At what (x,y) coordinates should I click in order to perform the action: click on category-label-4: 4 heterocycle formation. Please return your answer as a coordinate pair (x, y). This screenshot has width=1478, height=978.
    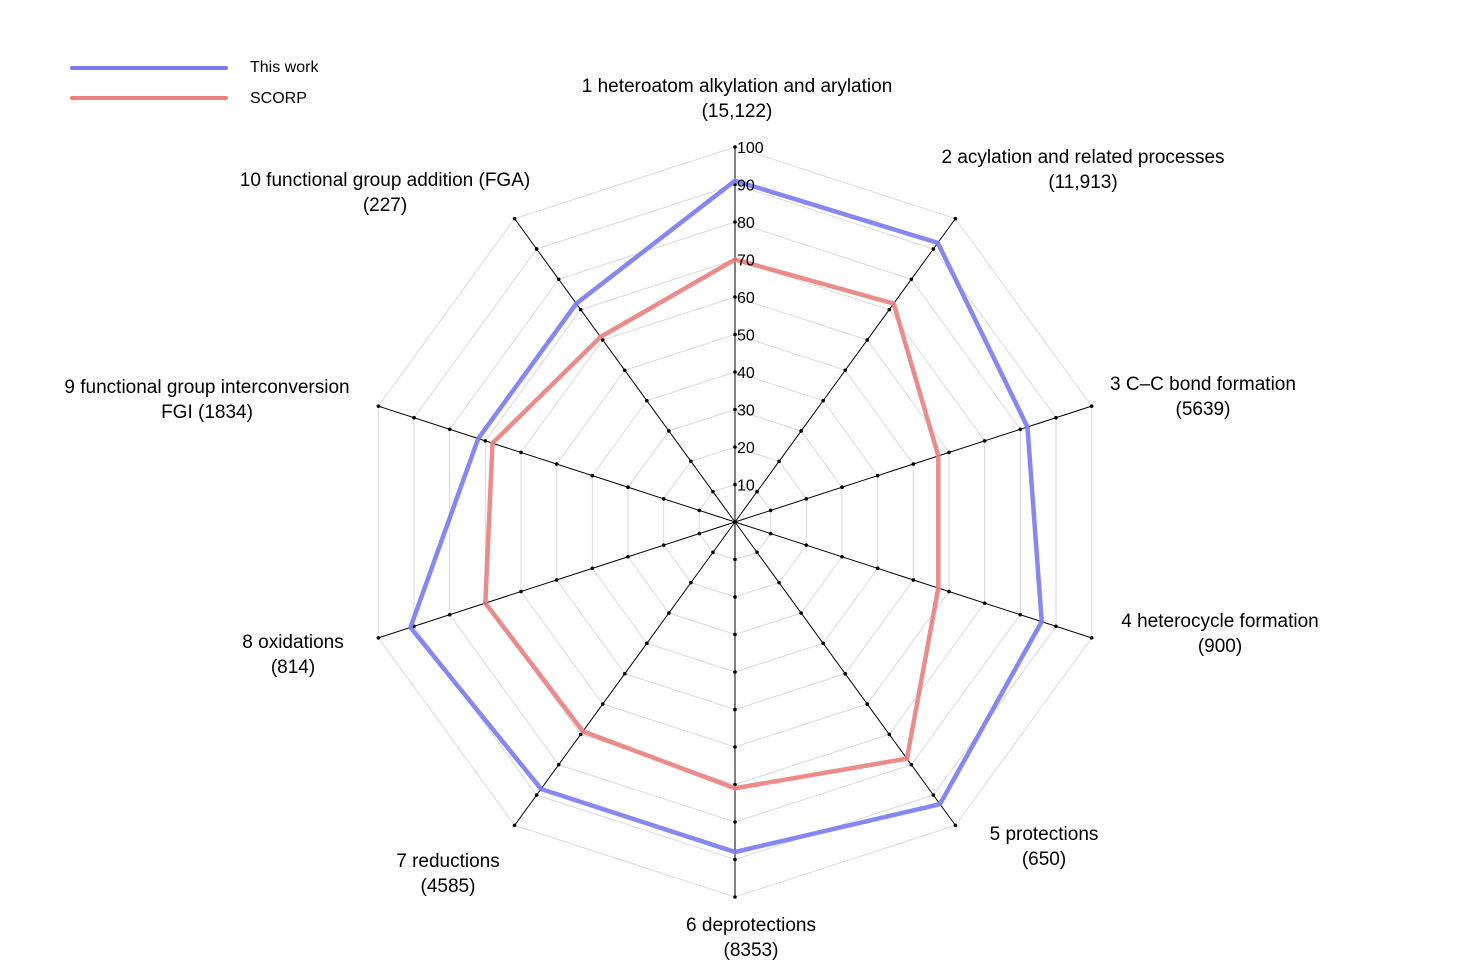
    Looking at the image, I should click on (1220, 621).